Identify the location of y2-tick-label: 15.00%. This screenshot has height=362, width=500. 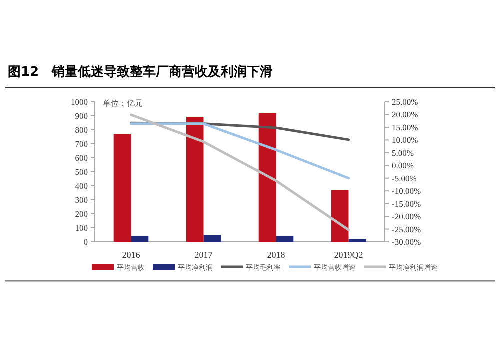
(405, 127).